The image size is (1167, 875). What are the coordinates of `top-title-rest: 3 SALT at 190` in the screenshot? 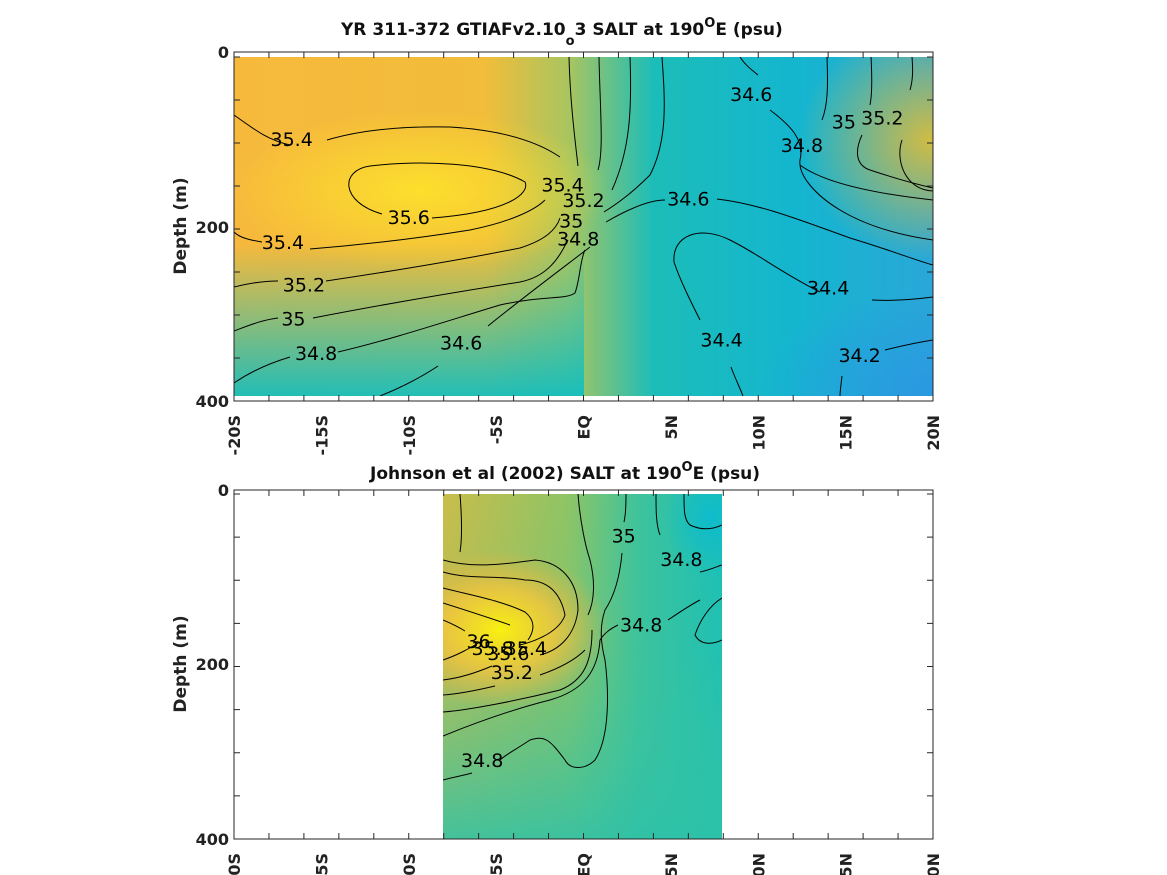 It's located at (640, 30).